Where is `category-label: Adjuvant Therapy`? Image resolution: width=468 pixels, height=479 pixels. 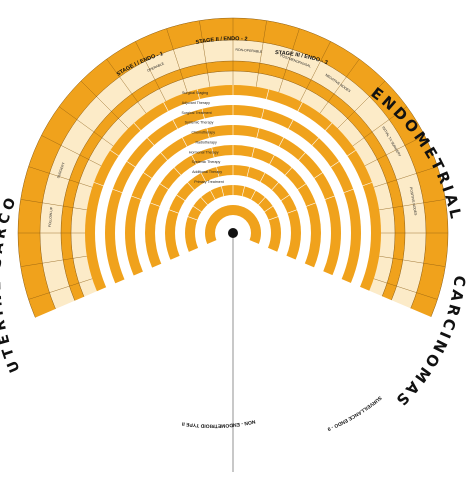 category-label: Adjuvant Therapy is located at coordinates (196, 103).